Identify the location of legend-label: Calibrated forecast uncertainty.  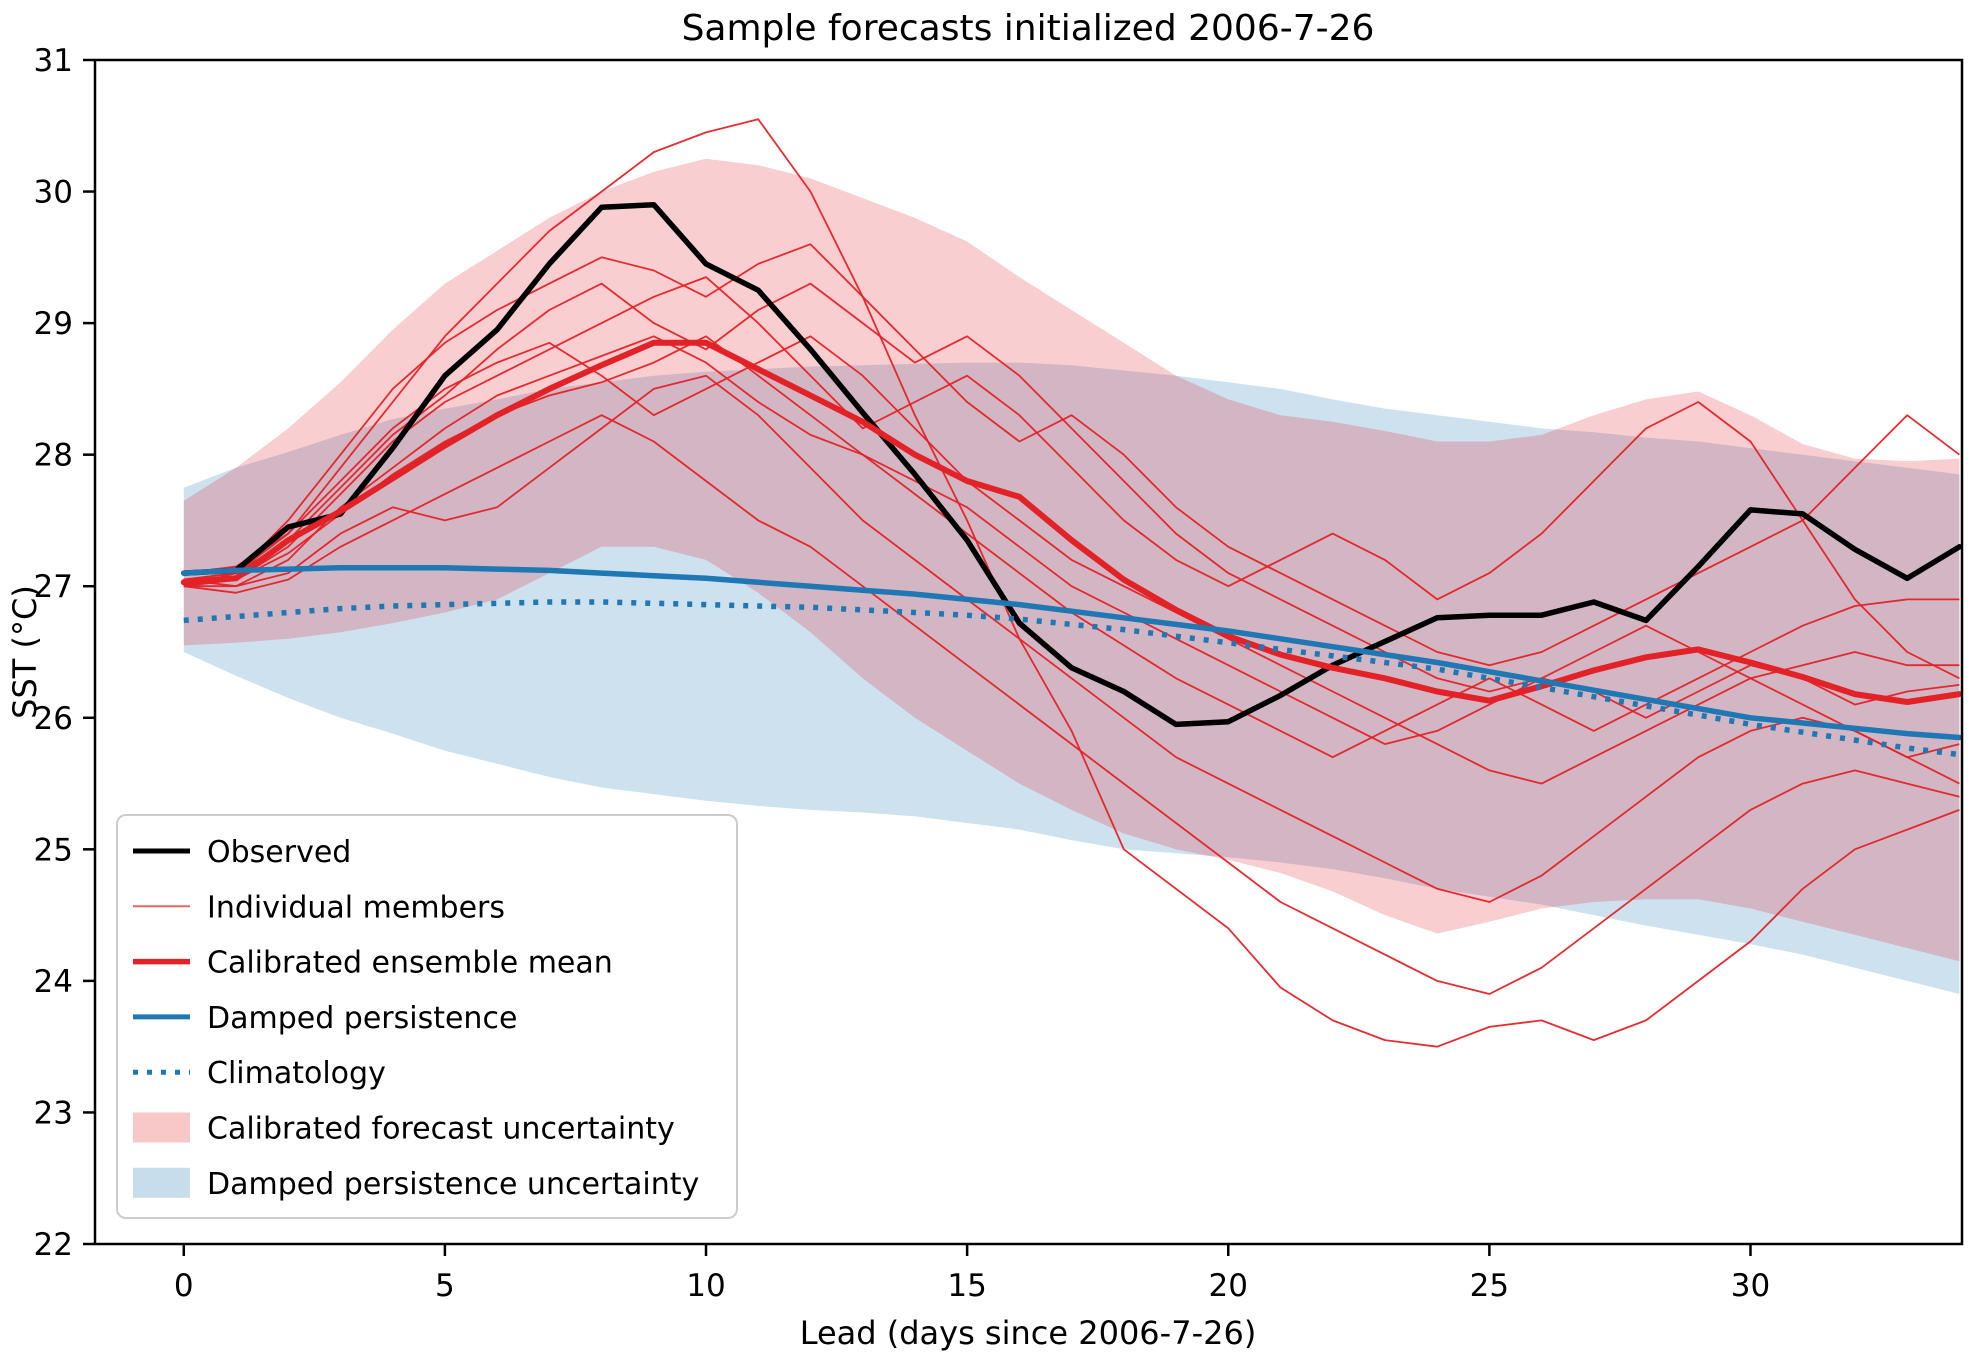
(441, 1129).